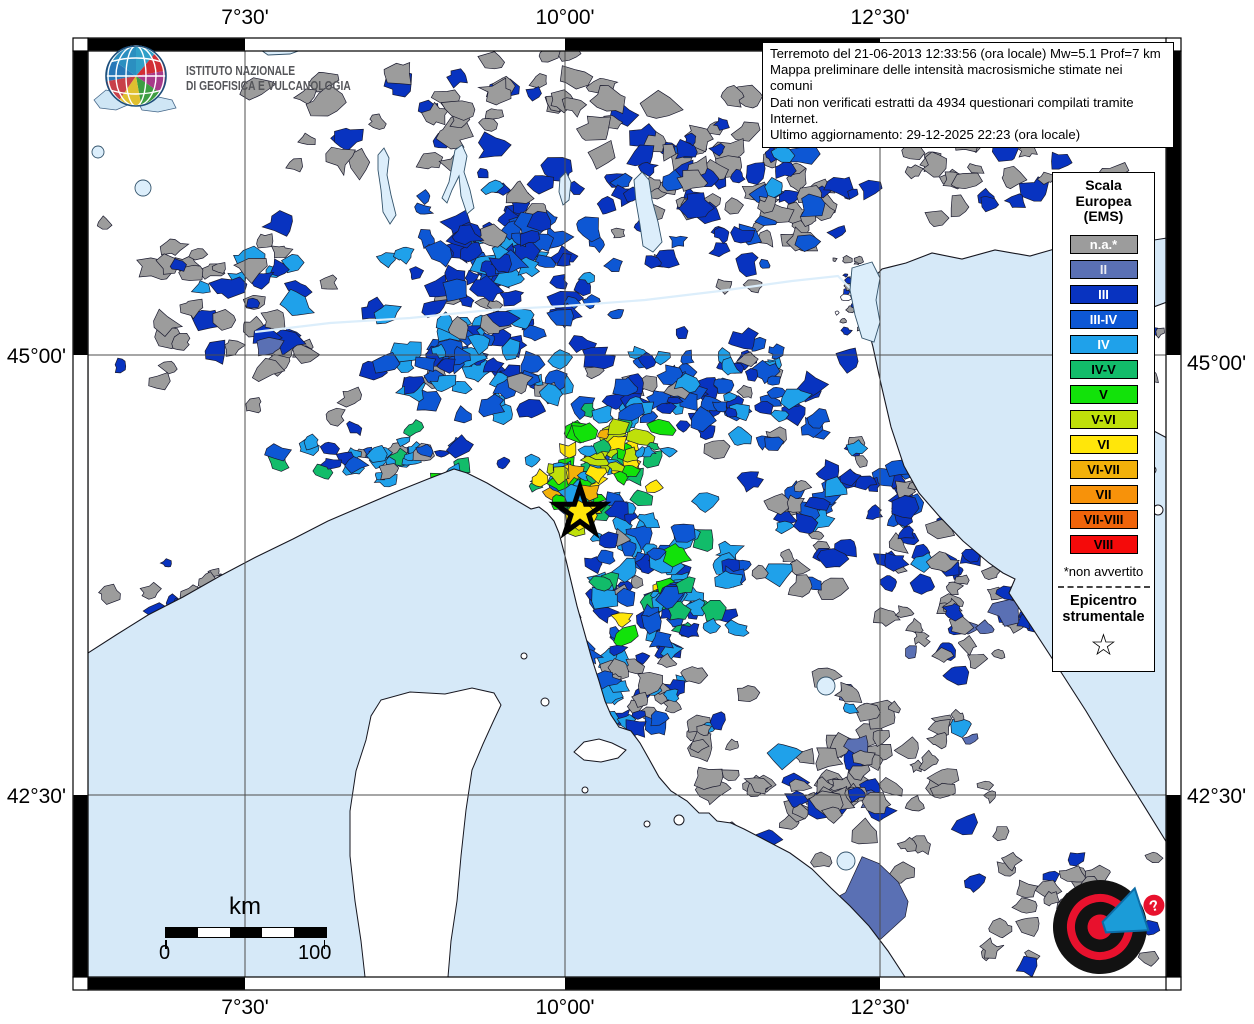 The image size is (1254, 1024). I want to click on elba-island, so click(600, 750).